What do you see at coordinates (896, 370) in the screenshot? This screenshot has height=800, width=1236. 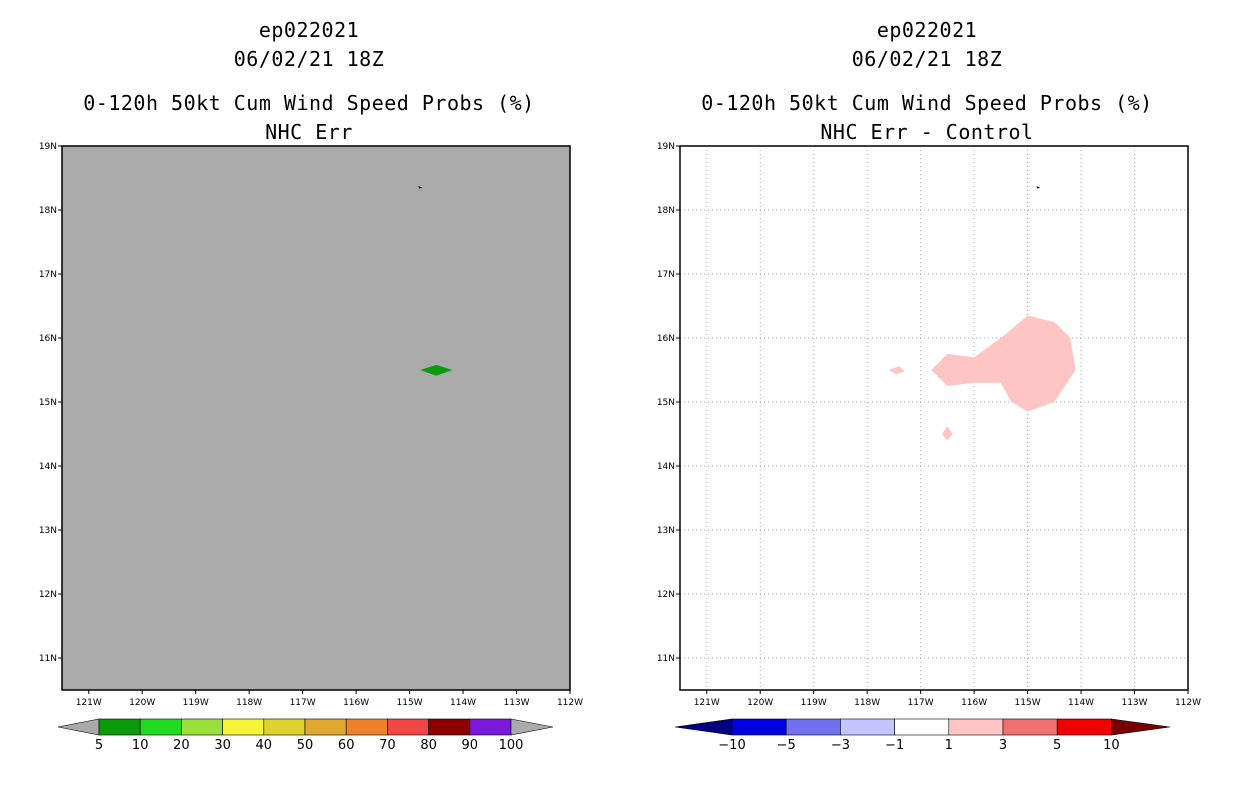 I see `contour-region-diff-1-3-west` at bounding box center [896, 370].